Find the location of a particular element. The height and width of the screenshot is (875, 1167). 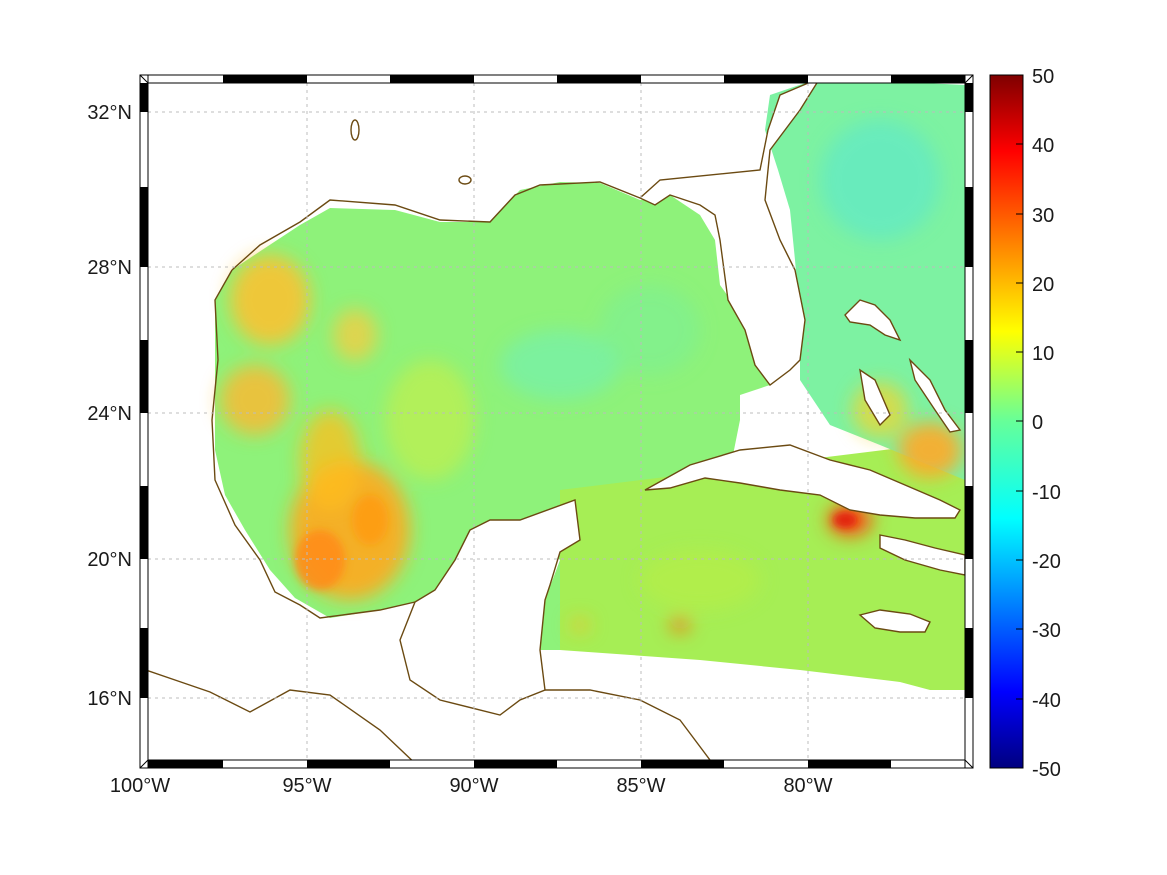

bahamas-land is located at coordinates (873, 320).